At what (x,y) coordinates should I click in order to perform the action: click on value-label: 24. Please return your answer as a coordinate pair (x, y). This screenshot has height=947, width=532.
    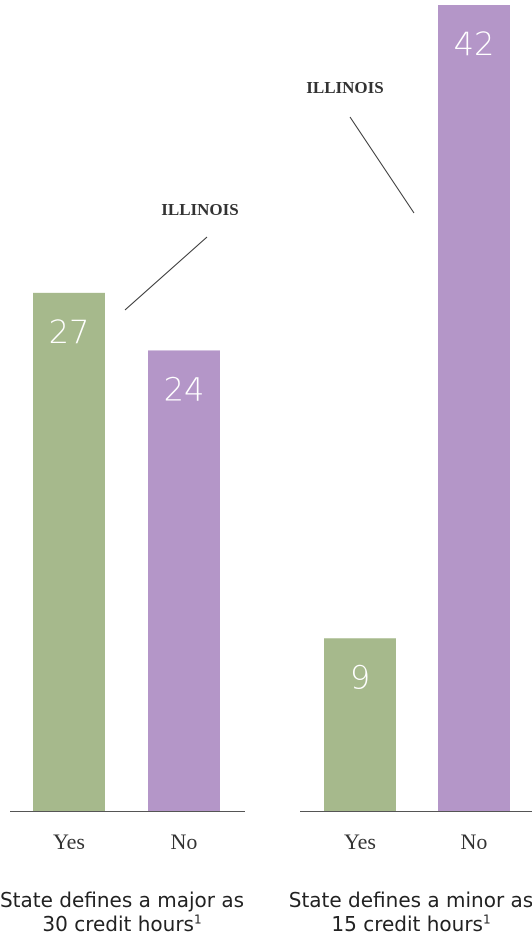
    Looking at the image, I should click on (184, 389).